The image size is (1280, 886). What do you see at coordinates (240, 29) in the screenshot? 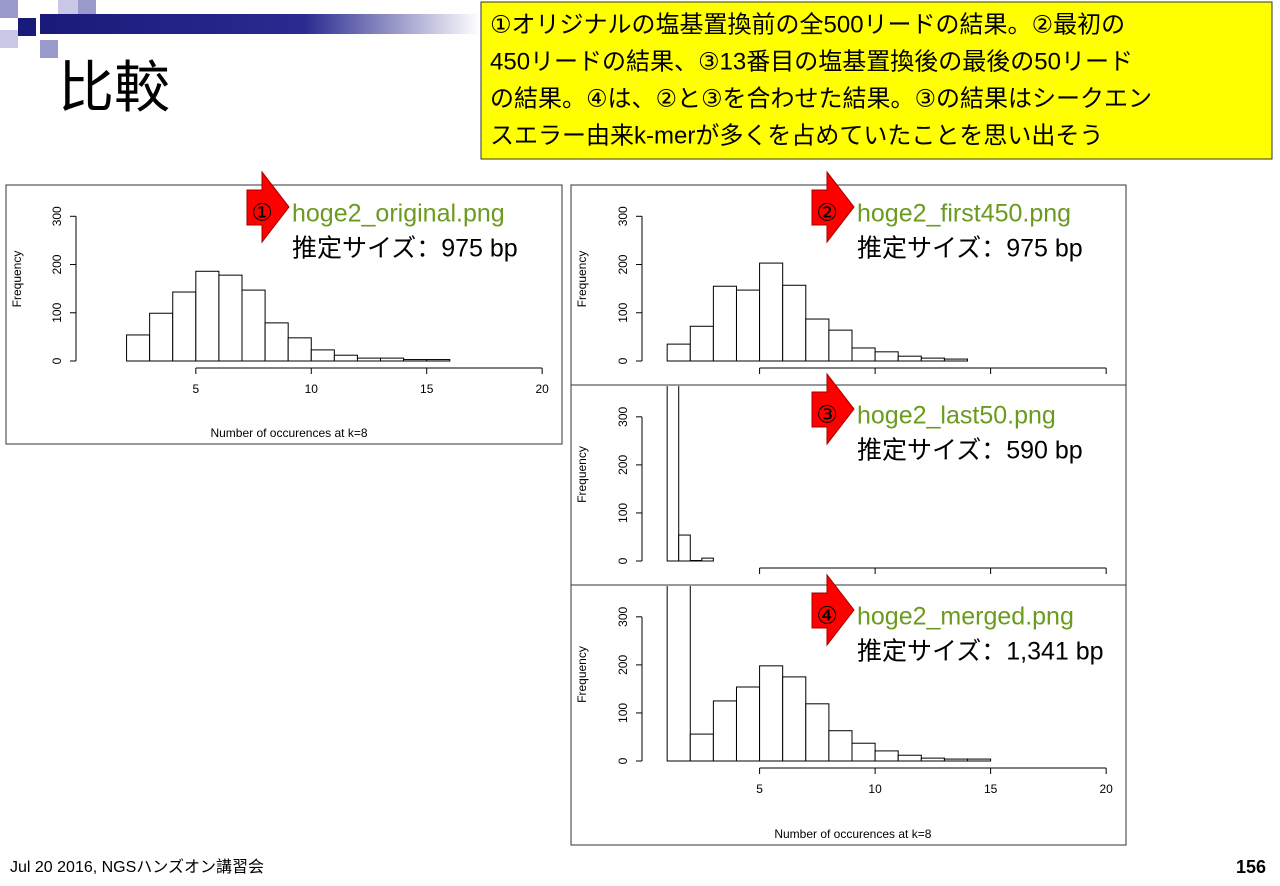
I see `decoration` at bounding box center [240, 29].